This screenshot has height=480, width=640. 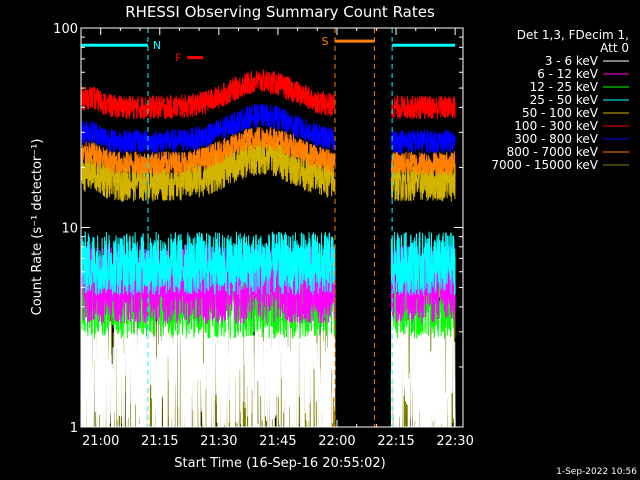 I want to click on y-tick-label: 1, so click(x=74, y=428).